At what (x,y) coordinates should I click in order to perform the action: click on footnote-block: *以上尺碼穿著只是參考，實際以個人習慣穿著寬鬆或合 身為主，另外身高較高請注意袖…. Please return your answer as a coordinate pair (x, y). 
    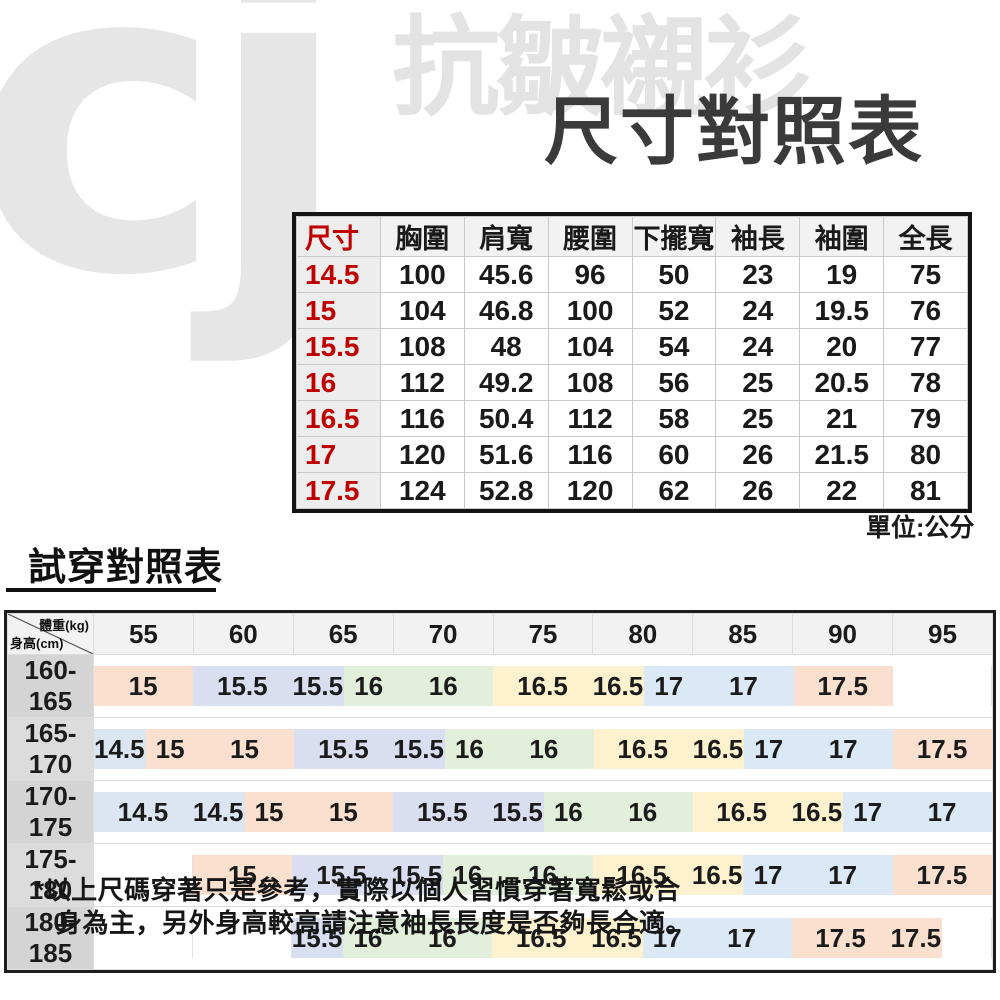
    Looking at the image, I should click on (363, 907).